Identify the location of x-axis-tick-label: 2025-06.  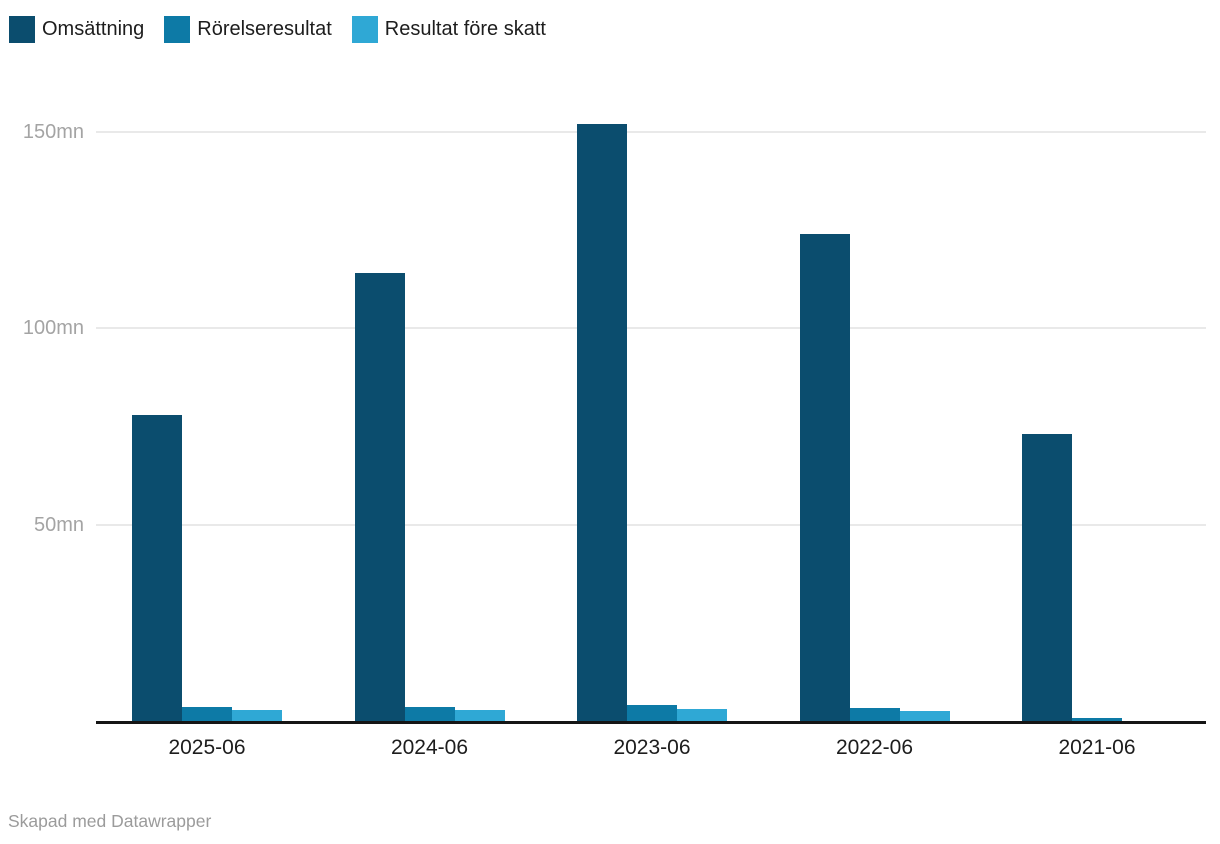
(207, 747).